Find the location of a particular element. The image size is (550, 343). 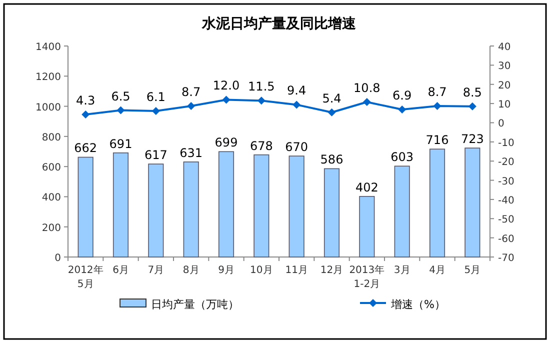

x-tick-label: 6月 is located at coordinates (120, 270).